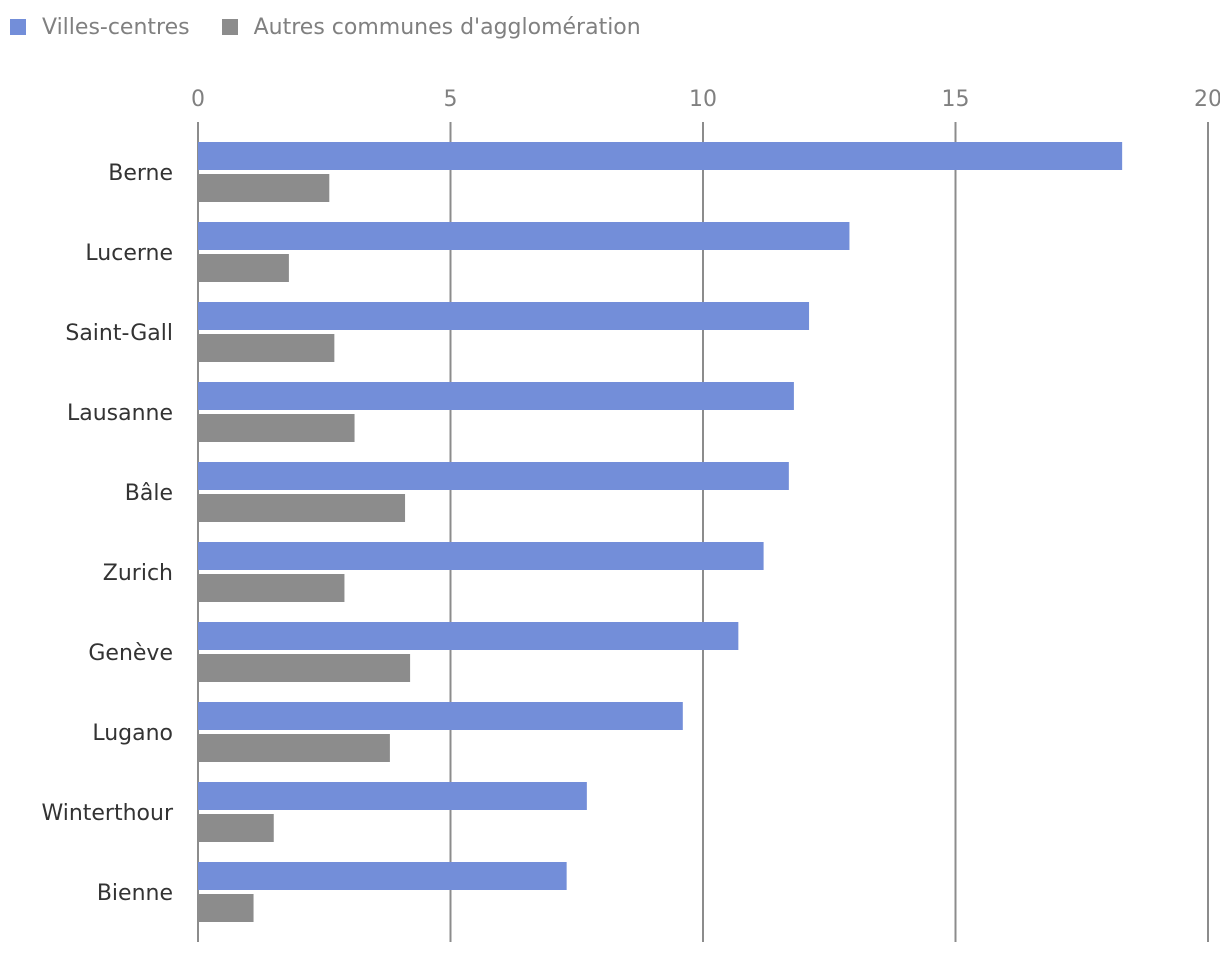 Image resolution: width=1220 pixels, height=954 pixels. What do you see at coordinates (129, 253) in the screenshot?
I see `category-label-1: Lucerne` at bounding box center [129, 253].